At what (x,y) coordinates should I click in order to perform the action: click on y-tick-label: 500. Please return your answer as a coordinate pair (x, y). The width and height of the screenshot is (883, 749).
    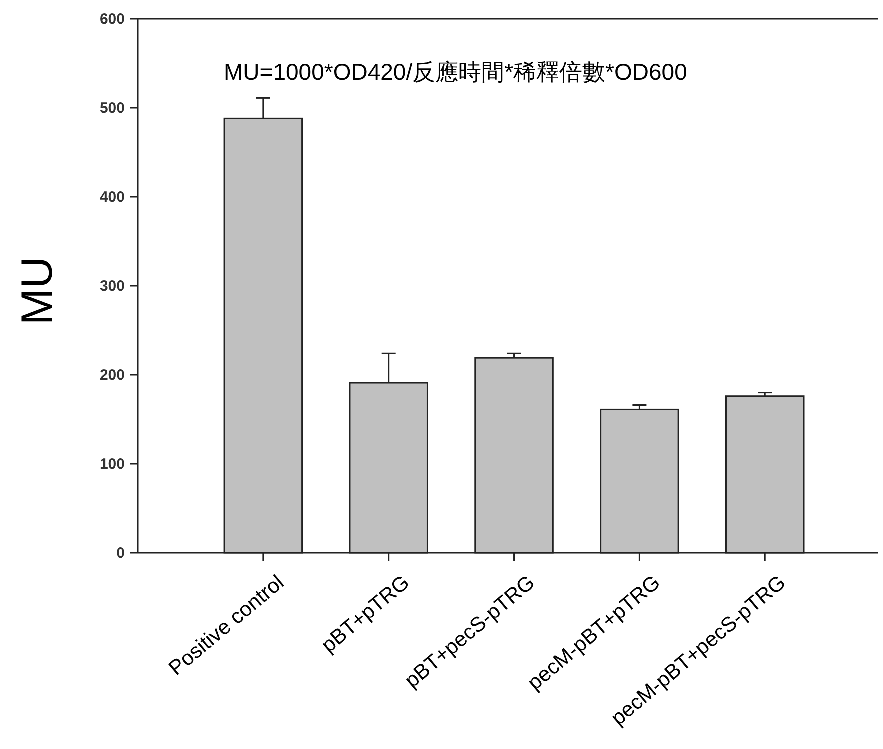
    Looking at the image, I should click on (112, 108).